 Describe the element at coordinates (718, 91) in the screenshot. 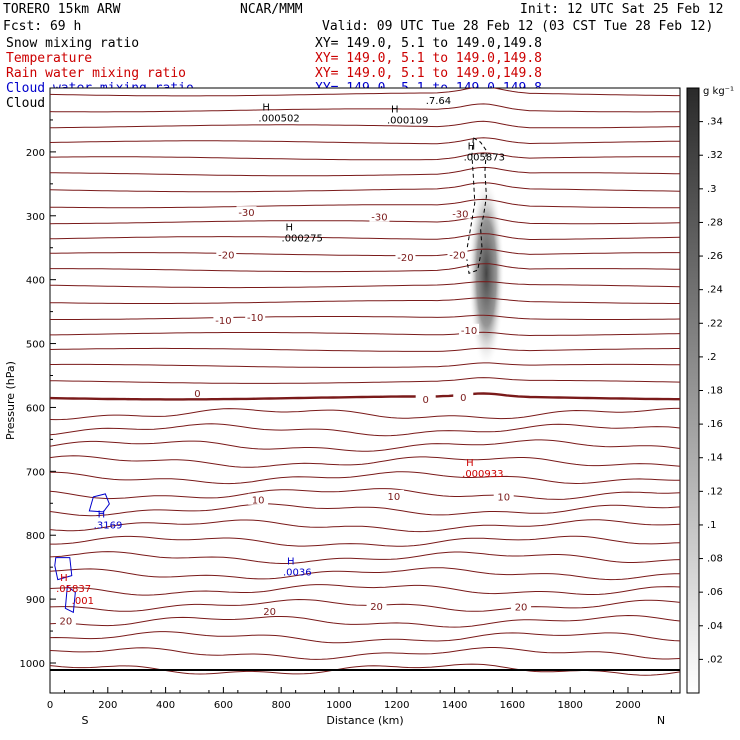

I see `colorbar-unit: g kg⁻¹` at that location.